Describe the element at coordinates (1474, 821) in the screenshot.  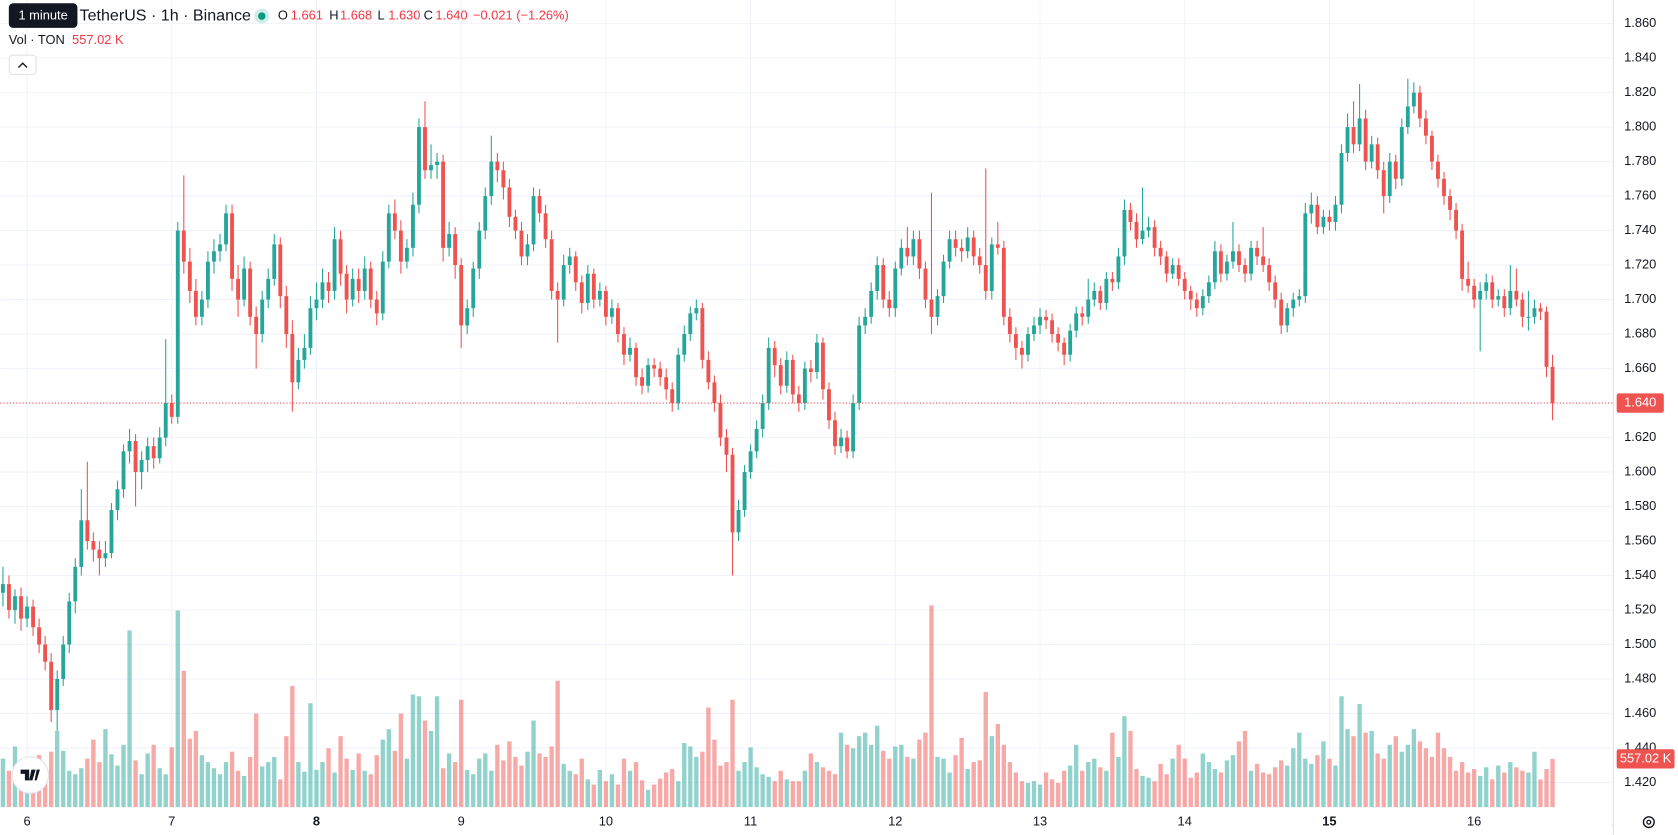
I see `x-tick-label: 16` at that location.